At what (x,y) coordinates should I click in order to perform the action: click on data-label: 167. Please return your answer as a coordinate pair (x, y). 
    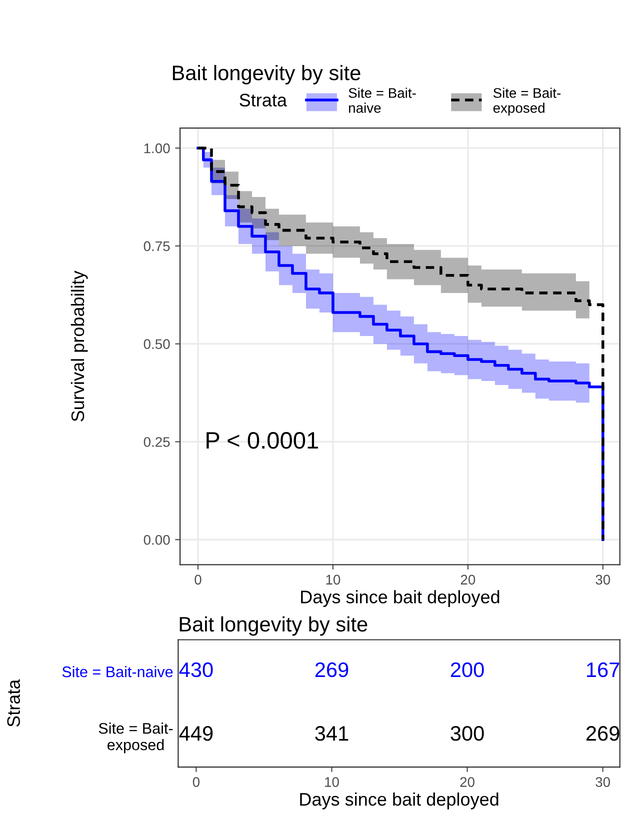
    Looking at the image, I should click on (603, 670).